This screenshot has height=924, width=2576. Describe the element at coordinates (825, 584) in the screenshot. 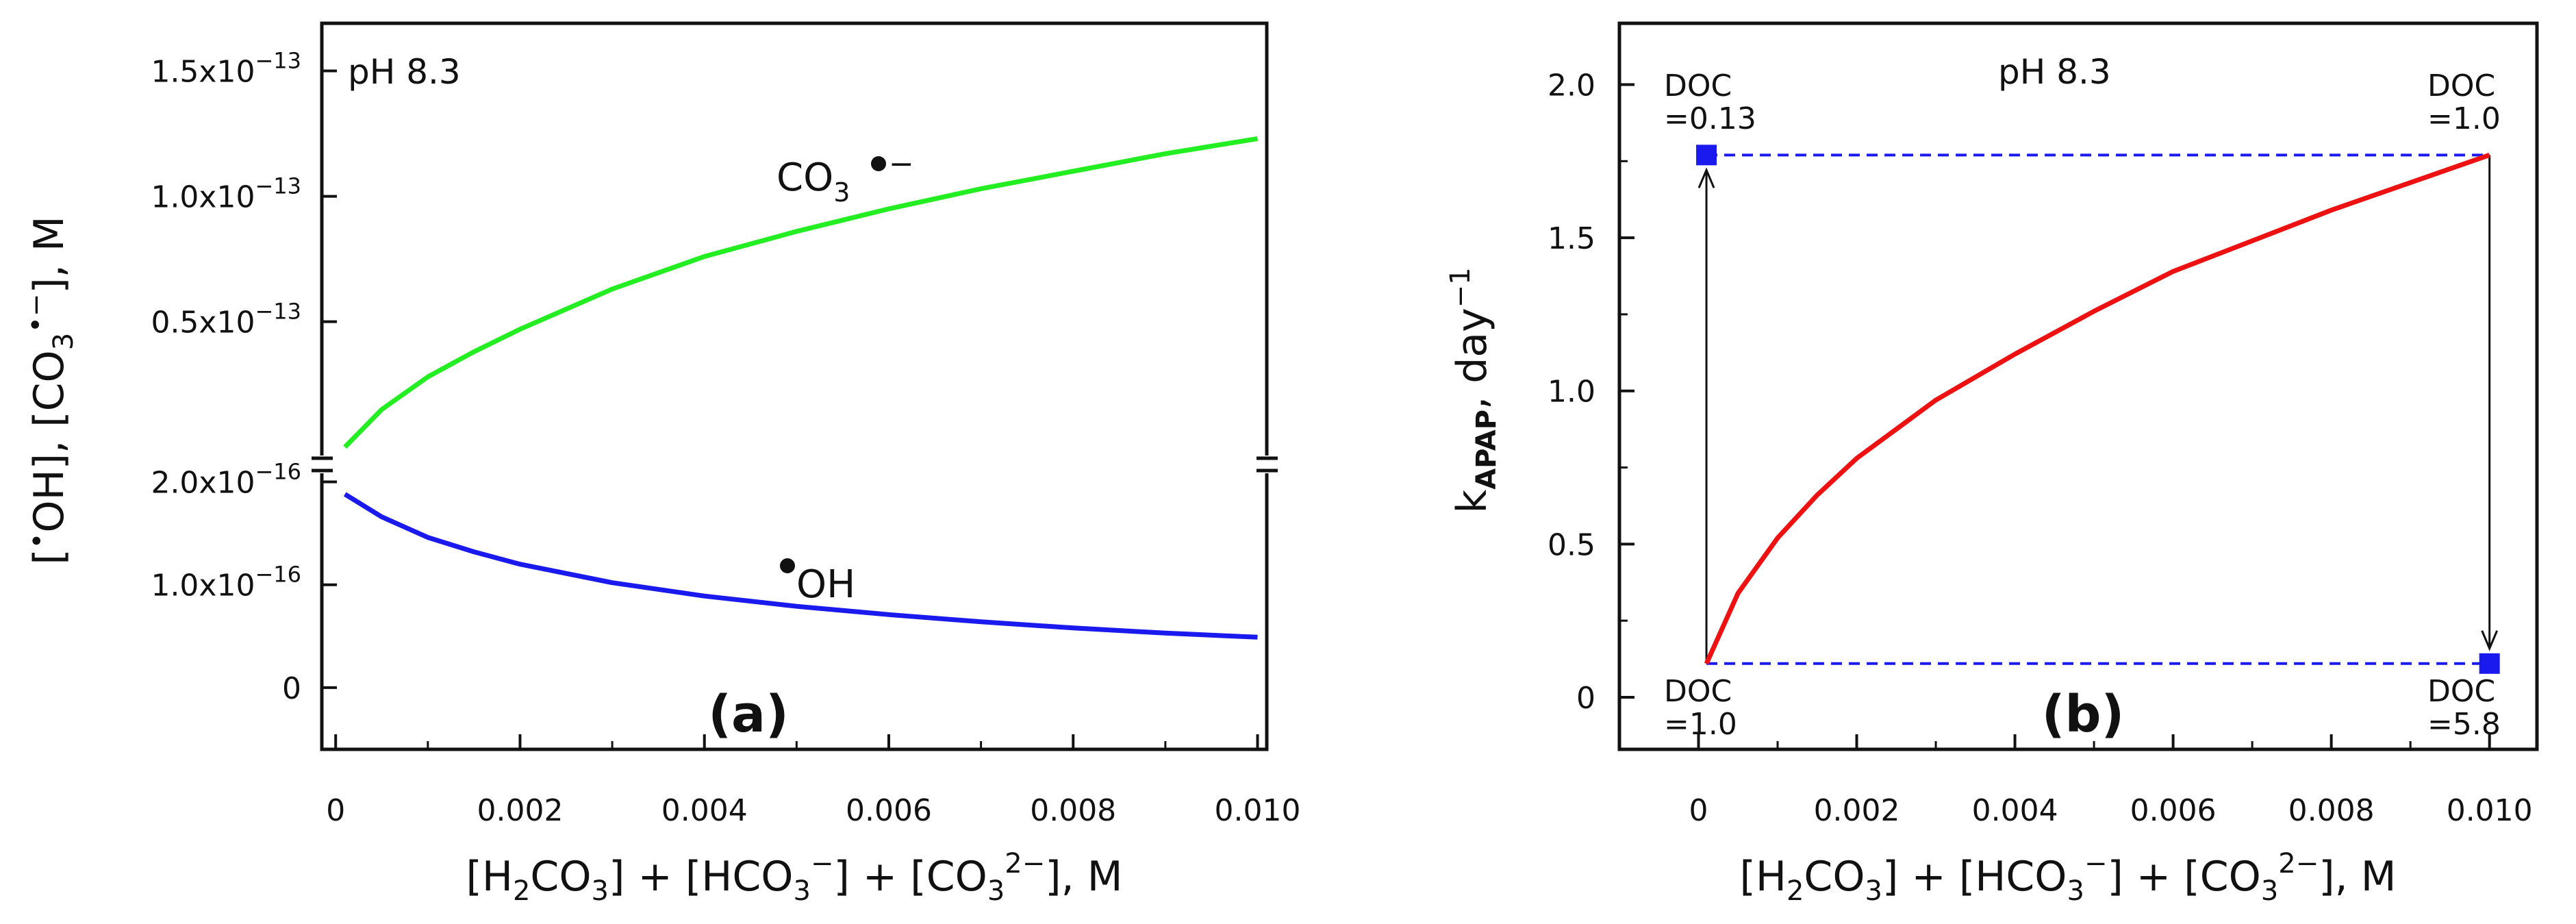

I see `series-label-oh: OH` at that location.